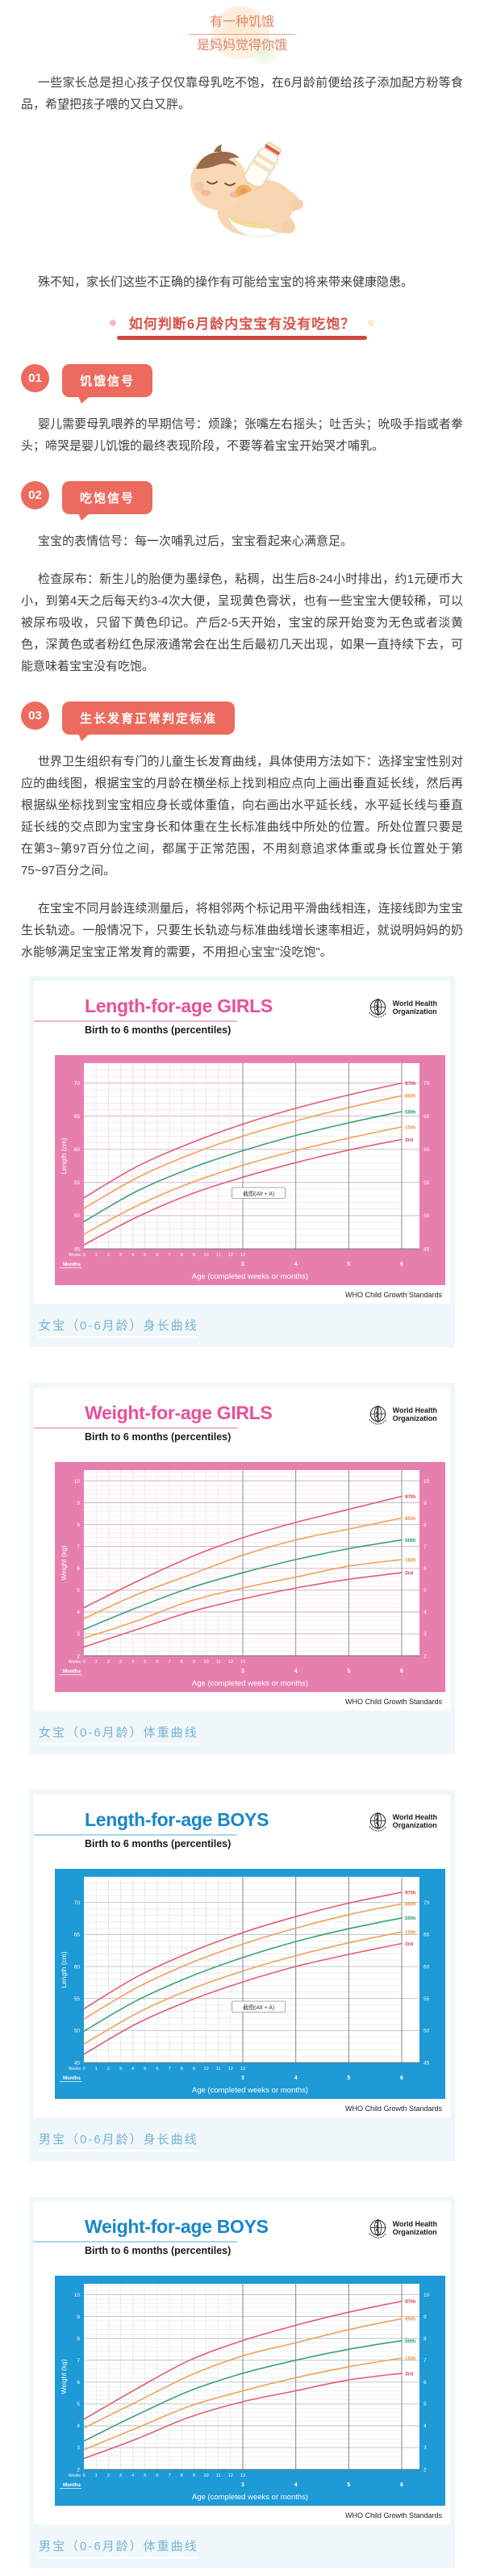 This screenshot has width=484, height=2576. What do you see at coordinates (179, 1412) in the screenshot?
I see `chart-title: Weight-for-age GIRLS` at bounding box center [179, 1412].